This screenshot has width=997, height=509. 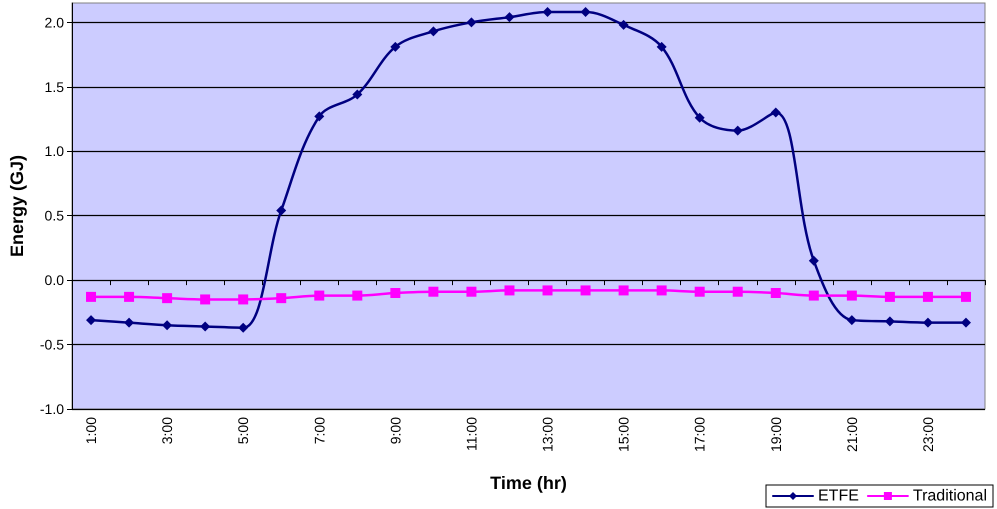 I want to click on x-tick-label: 3:00, so click(x=167, y=430).